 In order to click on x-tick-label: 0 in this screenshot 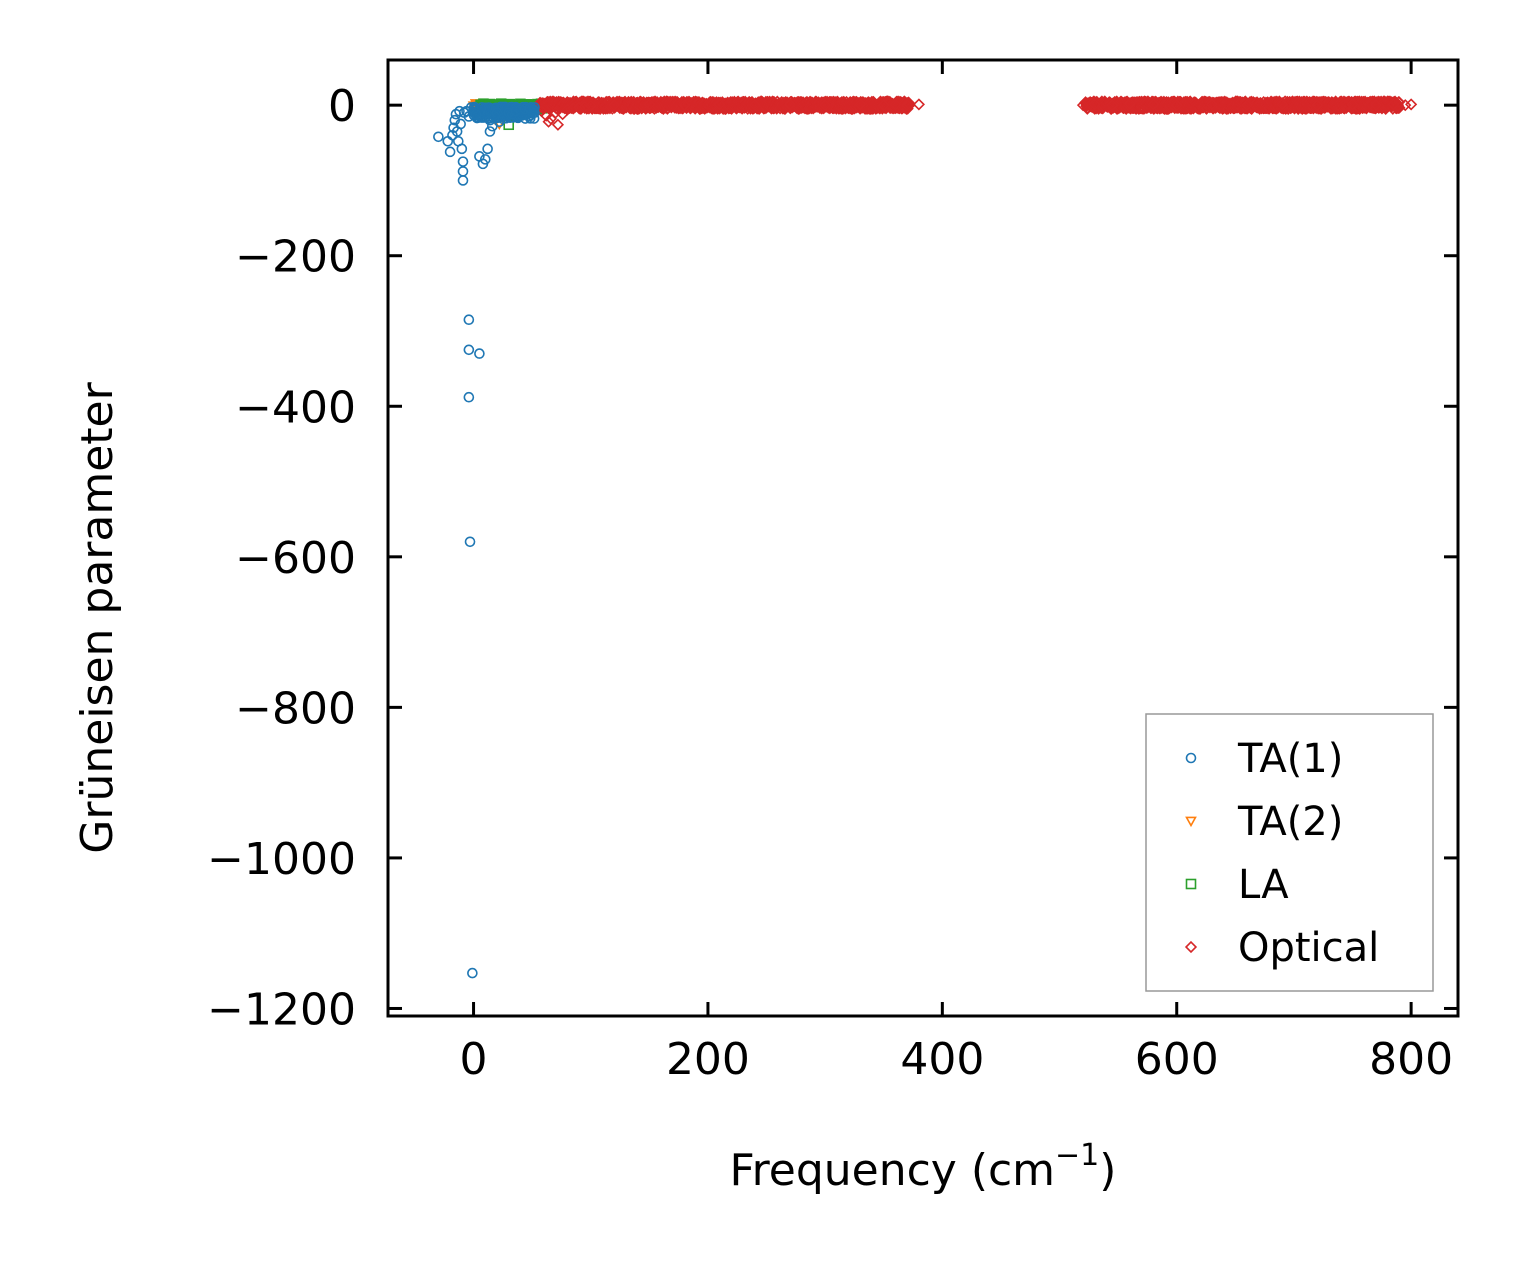, I will do `click(474, 1059)`.